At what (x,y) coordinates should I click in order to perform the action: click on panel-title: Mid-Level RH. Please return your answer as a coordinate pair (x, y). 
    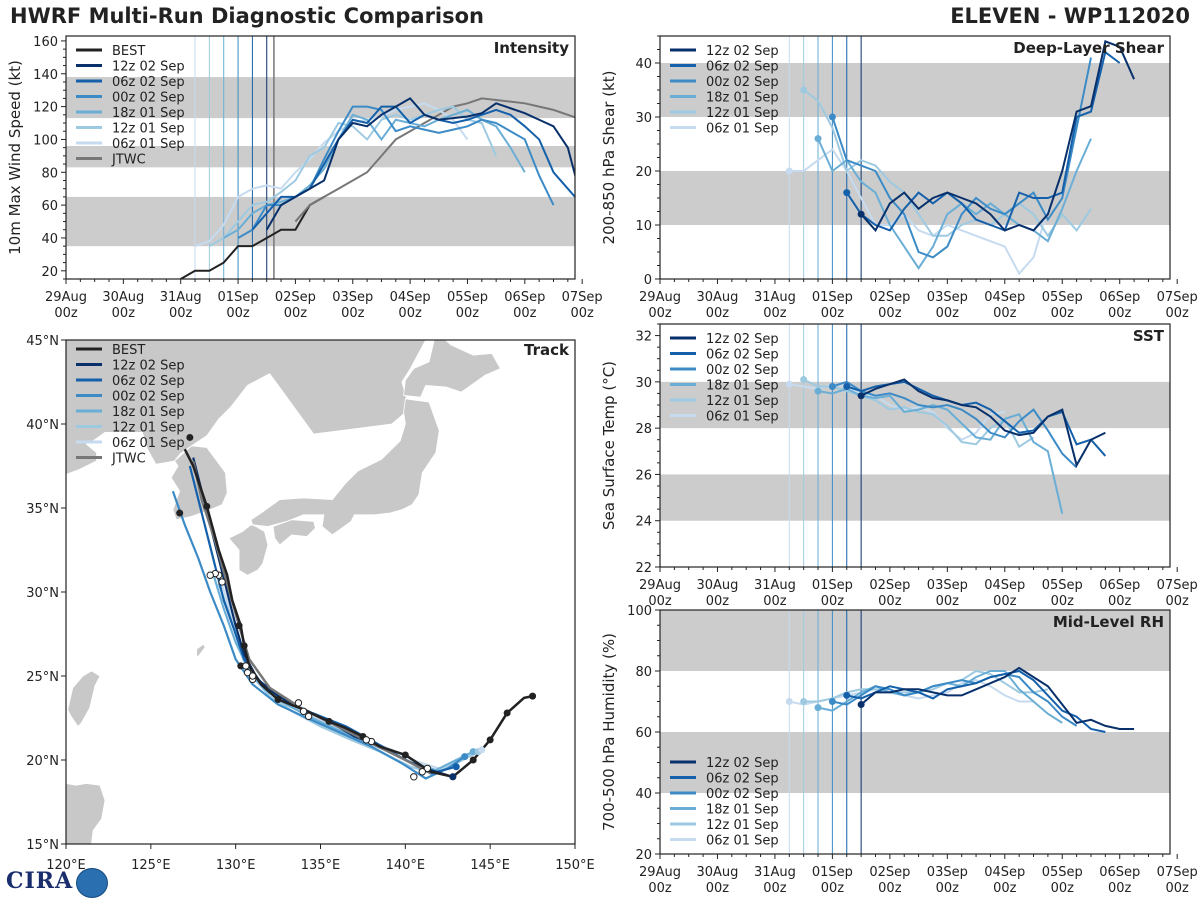
    Looking at the image, I should click on (1108, 622).